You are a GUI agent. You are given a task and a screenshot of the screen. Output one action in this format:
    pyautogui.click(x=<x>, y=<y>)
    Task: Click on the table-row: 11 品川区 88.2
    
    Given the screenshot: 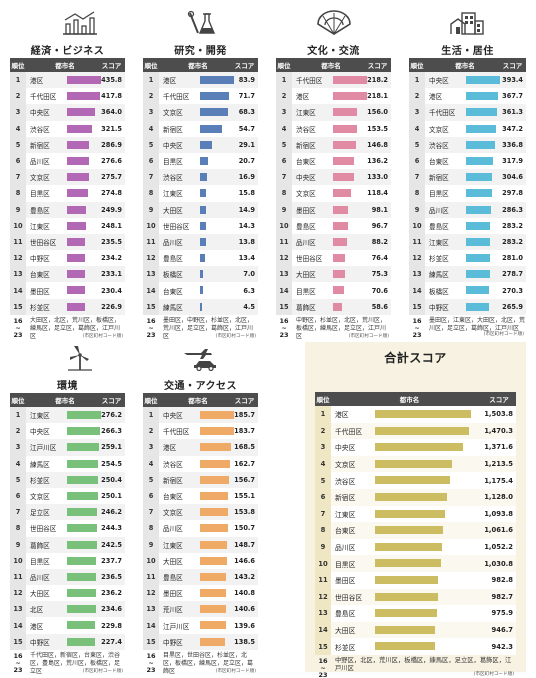 What is the action you would take?
    pyautogui.click(x=333, y=242)
    